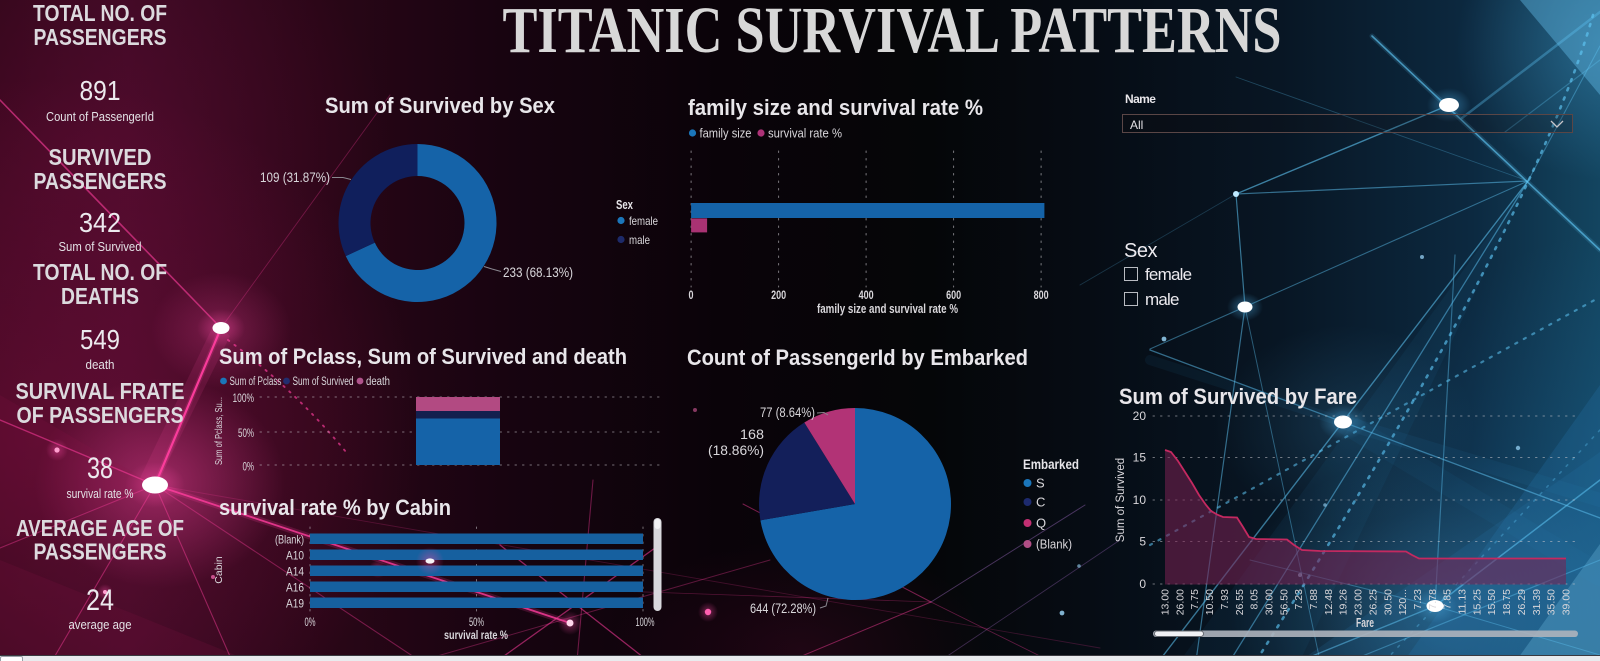 The height and width of the screenshot is (661, 1600). What do you see at coordinates (100, 415) in the screenshot?
I see `svg-text: OF PASSENGERS` at bounding box center [100, 415].